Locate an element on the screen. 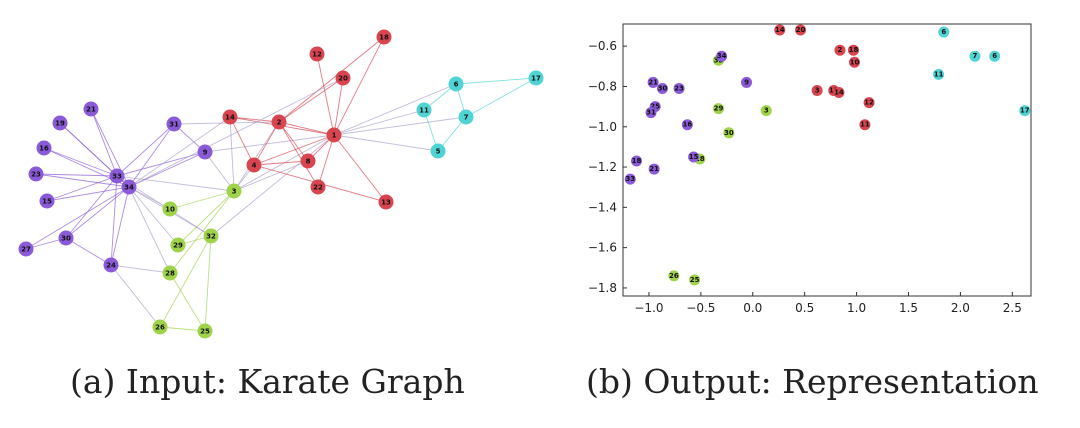  graph-node-label: 4 is located at coordinates (254, 166).